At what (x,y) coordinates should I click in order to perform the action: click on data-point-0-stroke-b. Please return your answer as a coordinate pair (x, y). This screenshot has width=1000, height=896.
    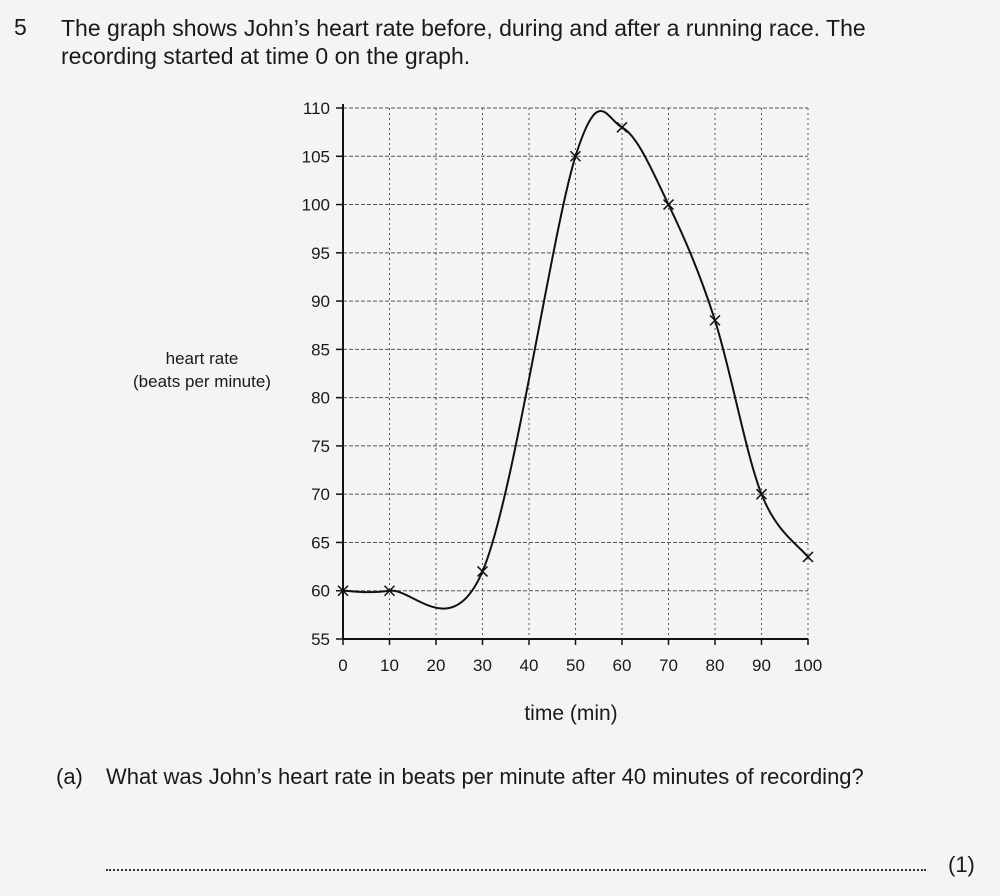
    Looking at the image, I should click on (343, 591).